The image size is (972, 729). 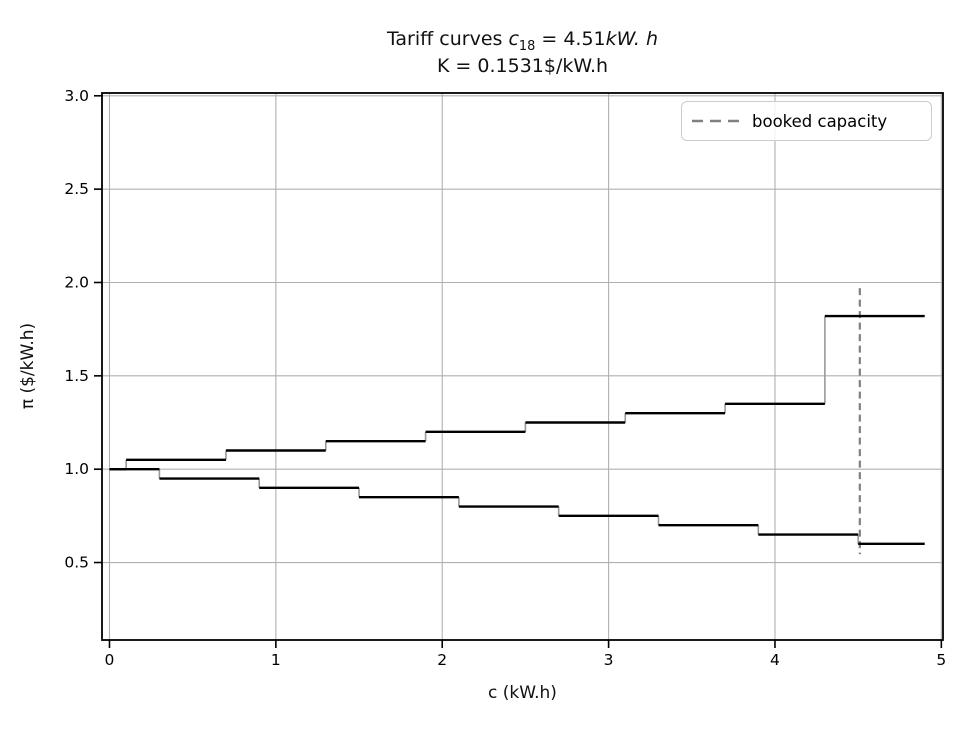 I want to click on y-tick-label: 1.5, so click(x=76, y=376).